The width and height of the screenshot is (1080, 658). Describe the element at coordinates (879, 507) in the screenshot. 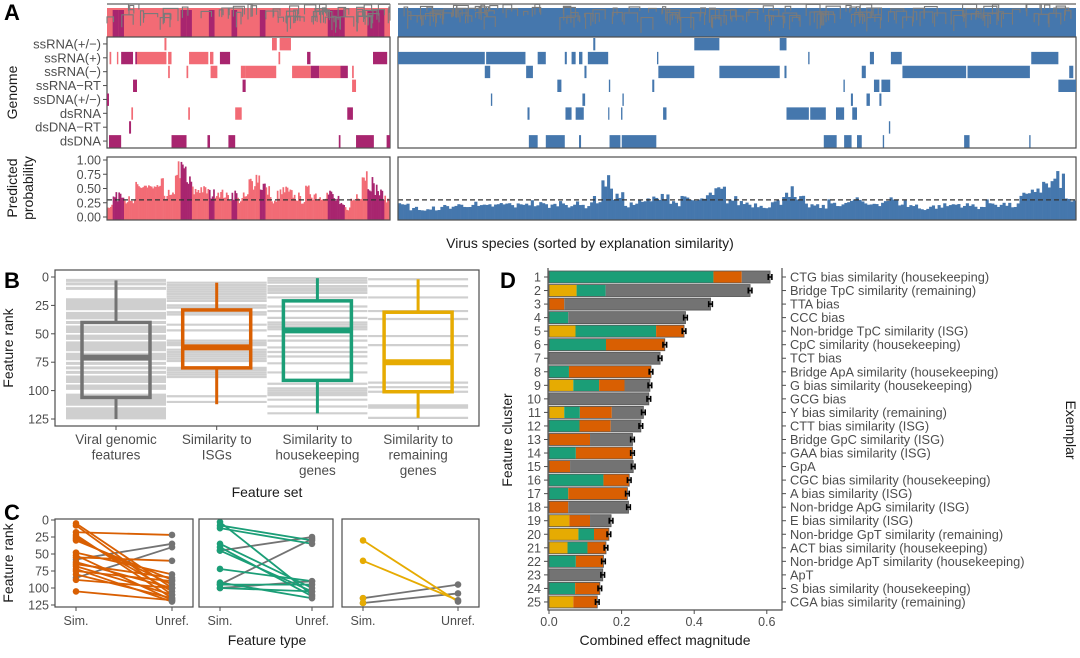

I see `exemplar-label: Non-bridge ApG similarity (ISG)` at that location.